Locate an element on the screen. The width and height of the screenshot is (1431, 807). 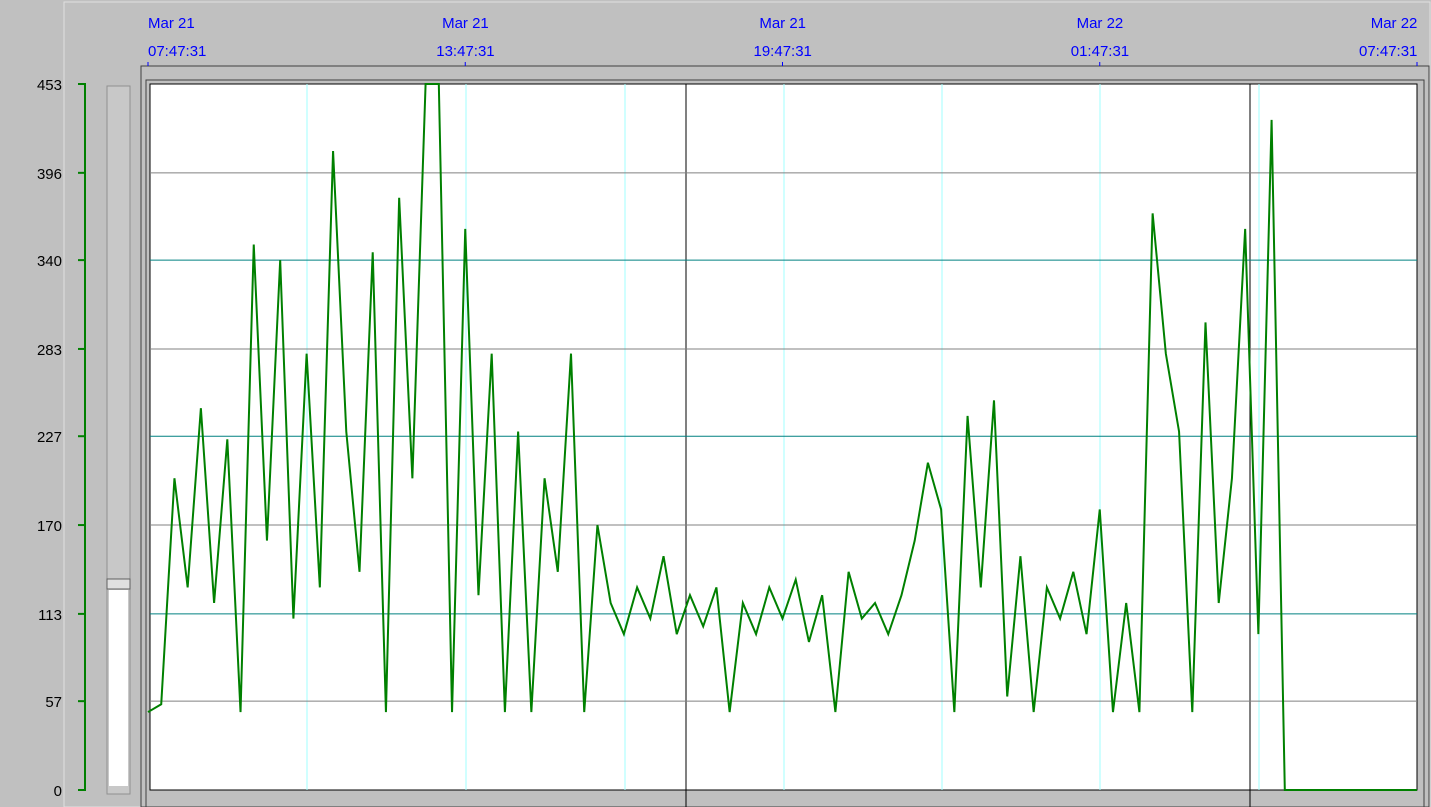
y-tick-label: 170 is located at coordinates (49, 526).